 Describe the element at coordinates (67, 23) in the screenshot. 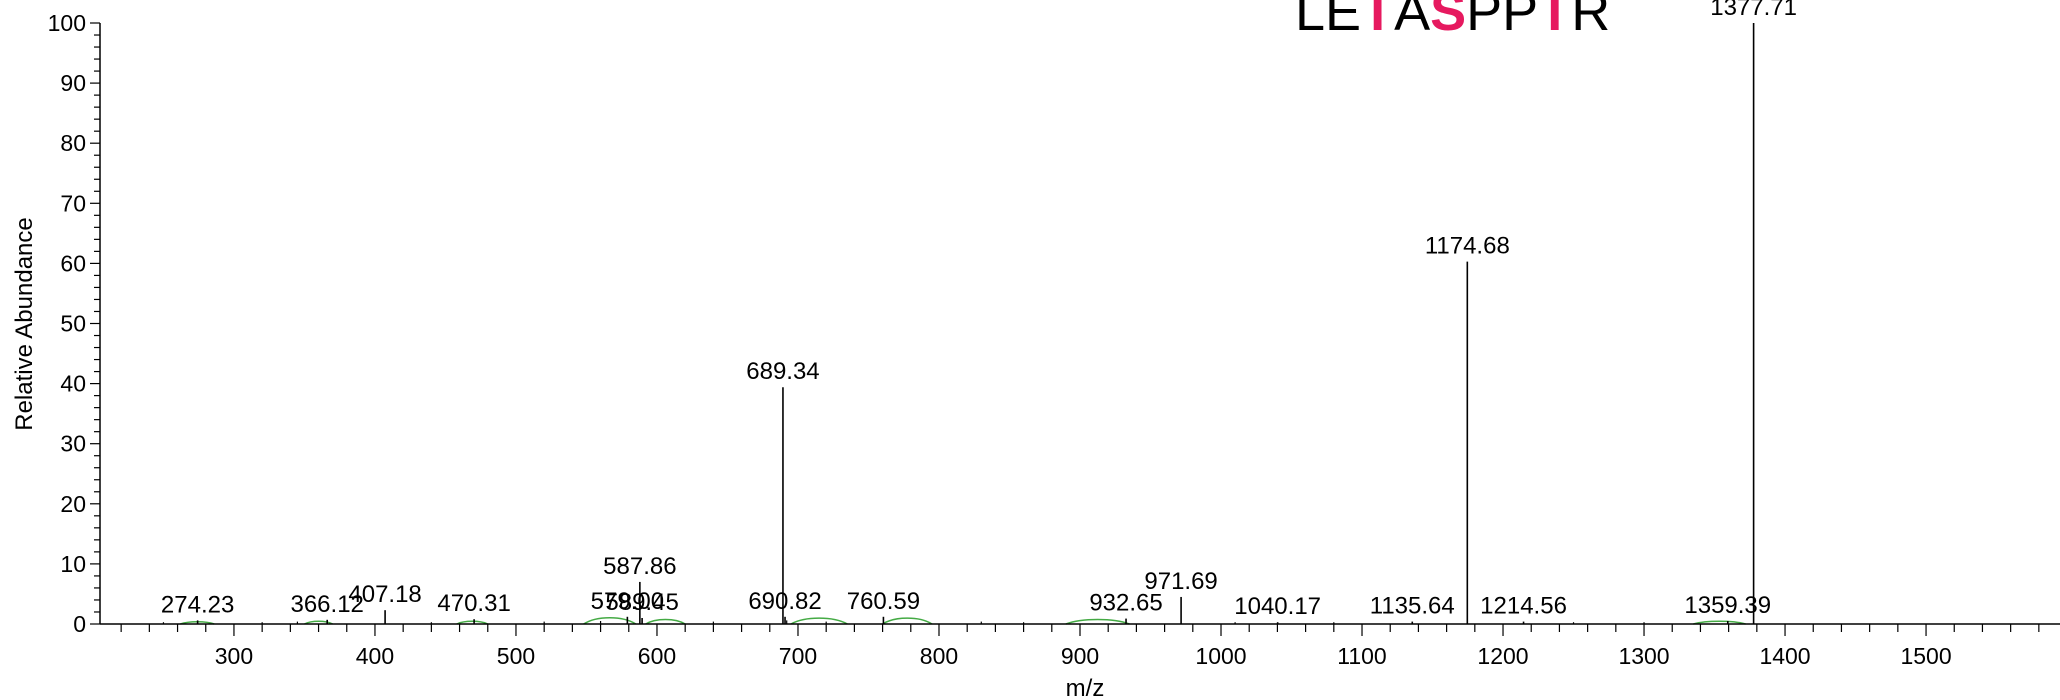

I see `y-tick-label: 100` at that location.